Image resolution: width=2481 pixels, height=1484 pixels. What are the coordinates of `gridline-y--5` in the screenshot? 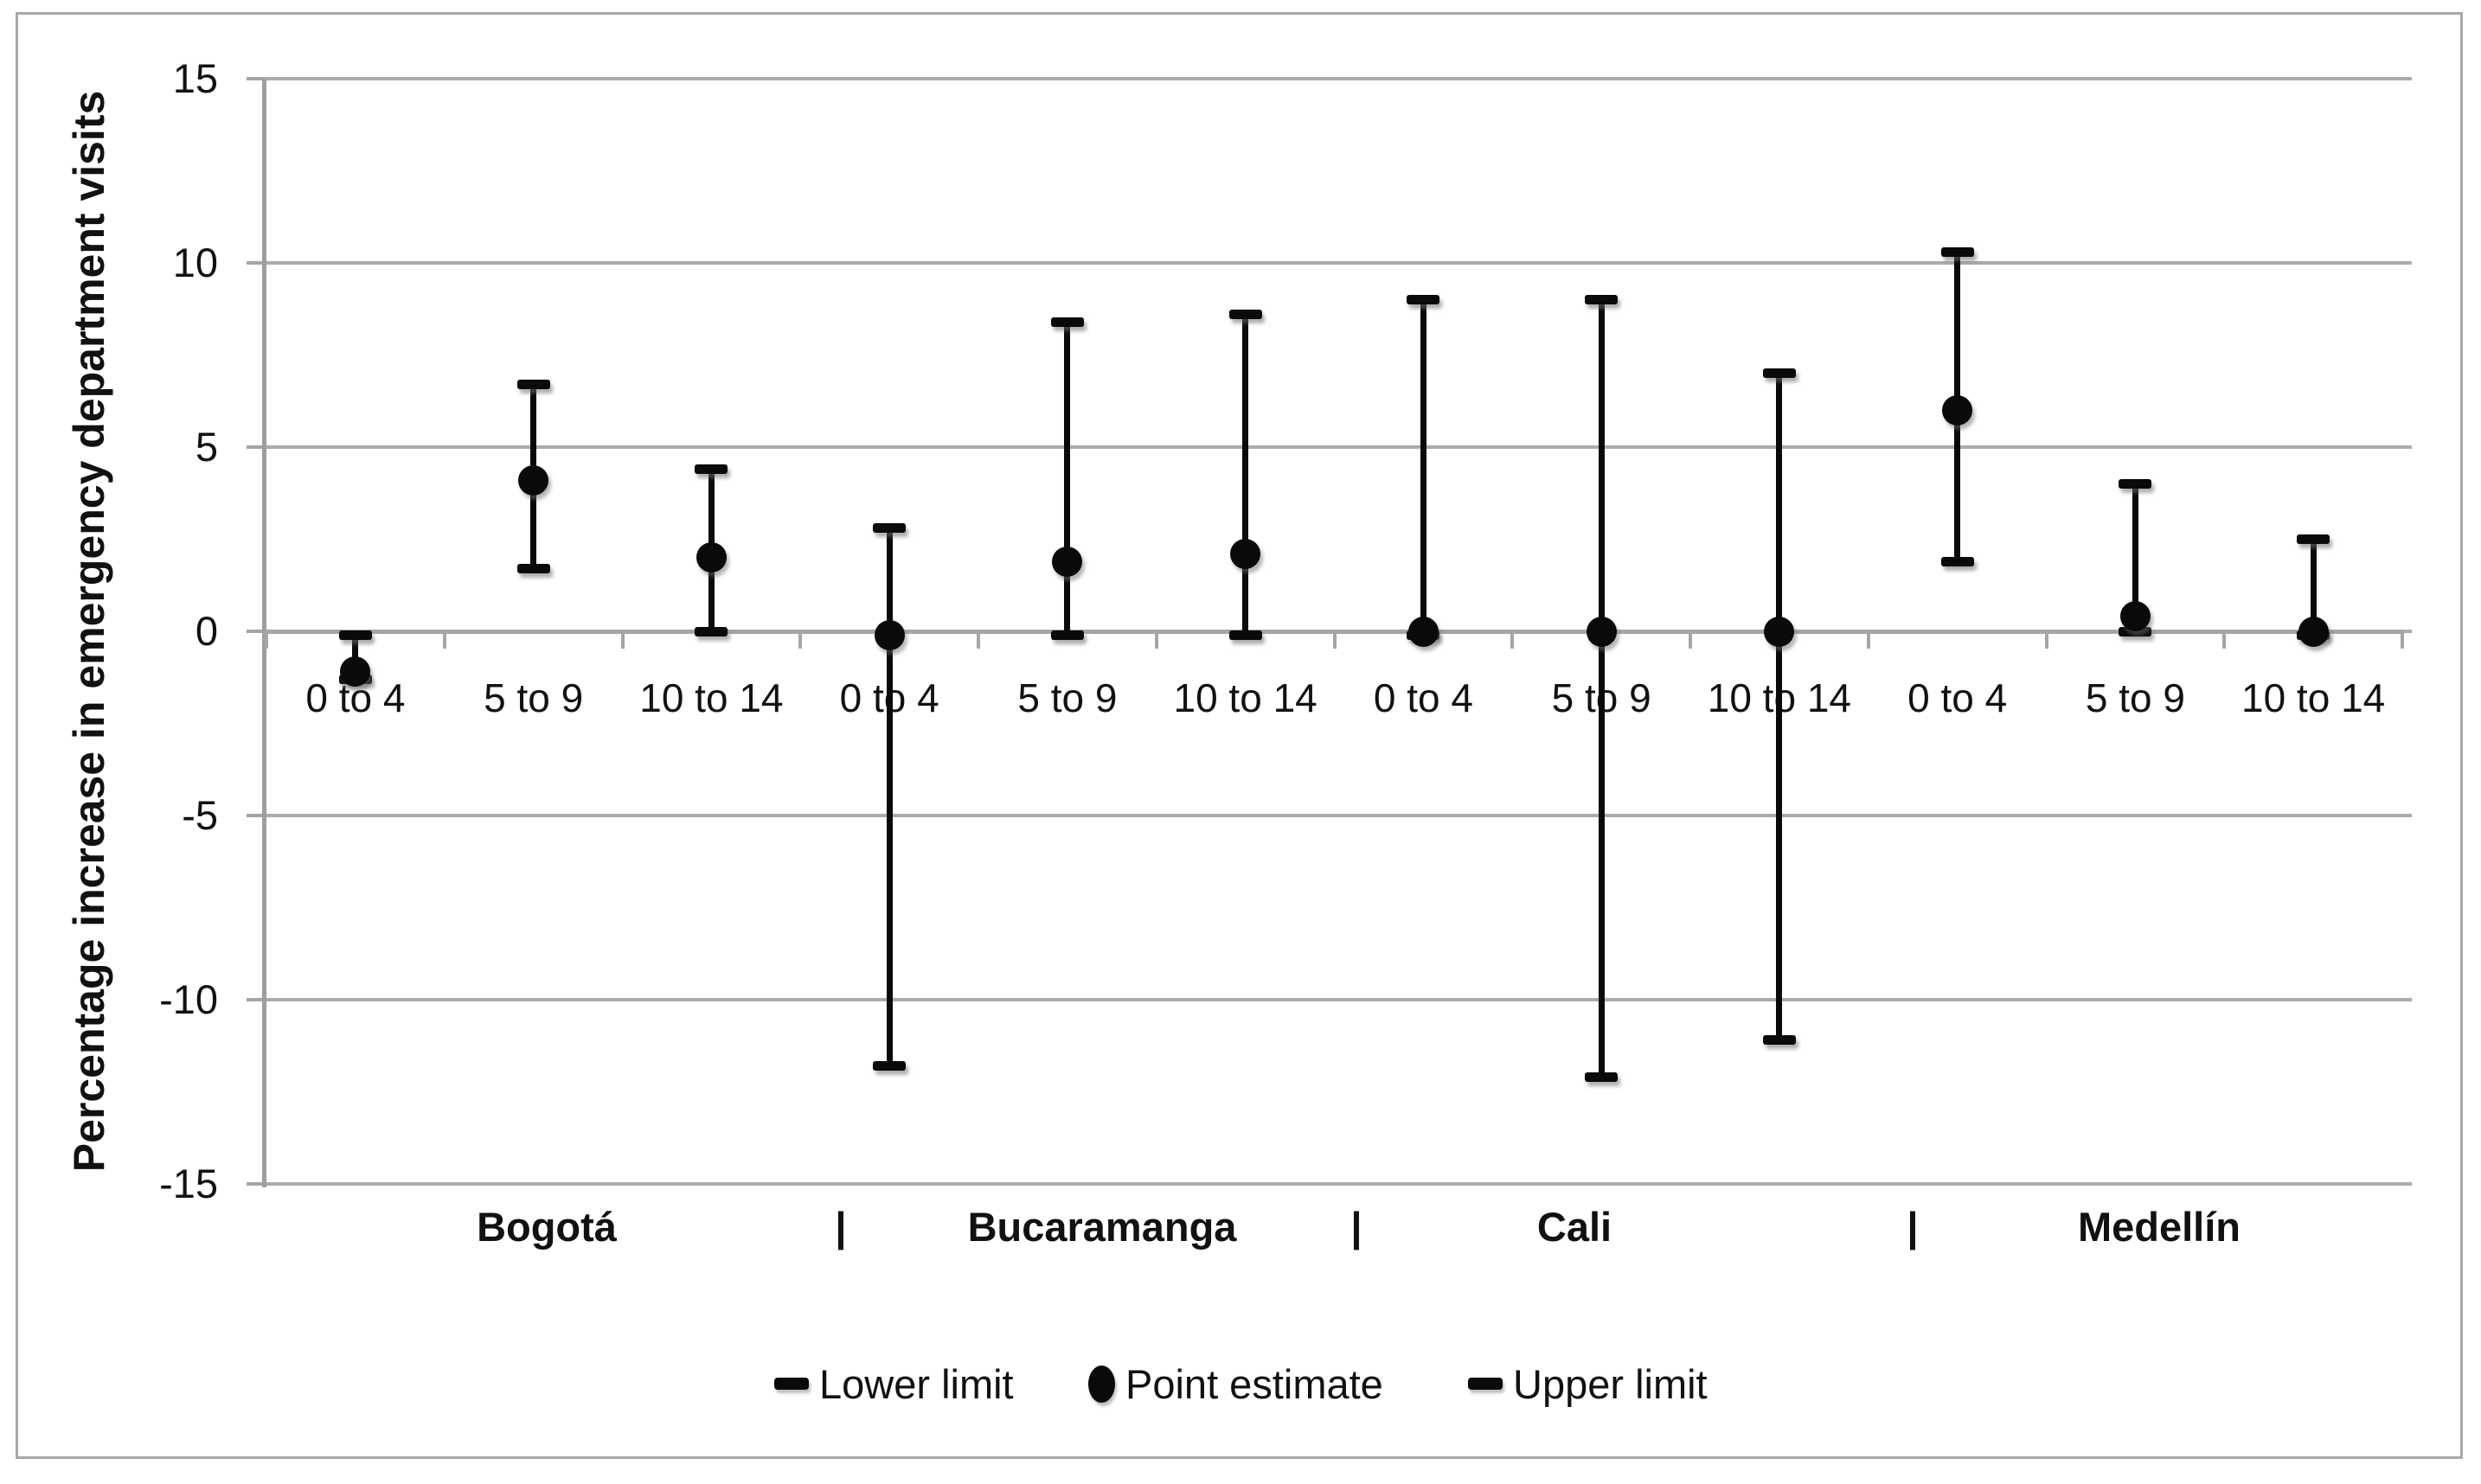 It's located at (1337, 816).